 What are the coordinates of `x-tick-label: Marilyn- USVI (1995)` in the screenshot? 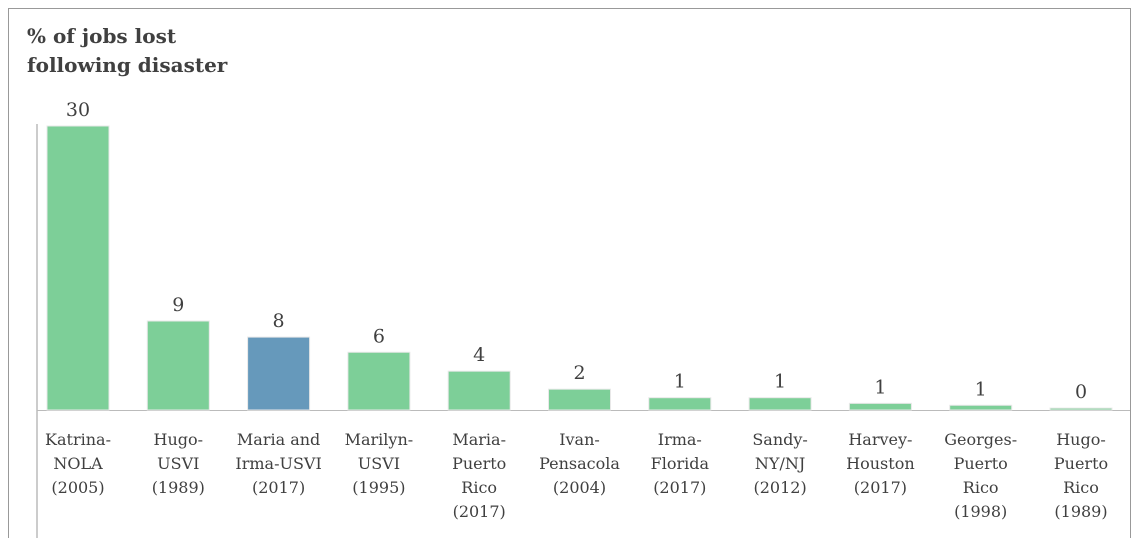 It's located at (379, 463).